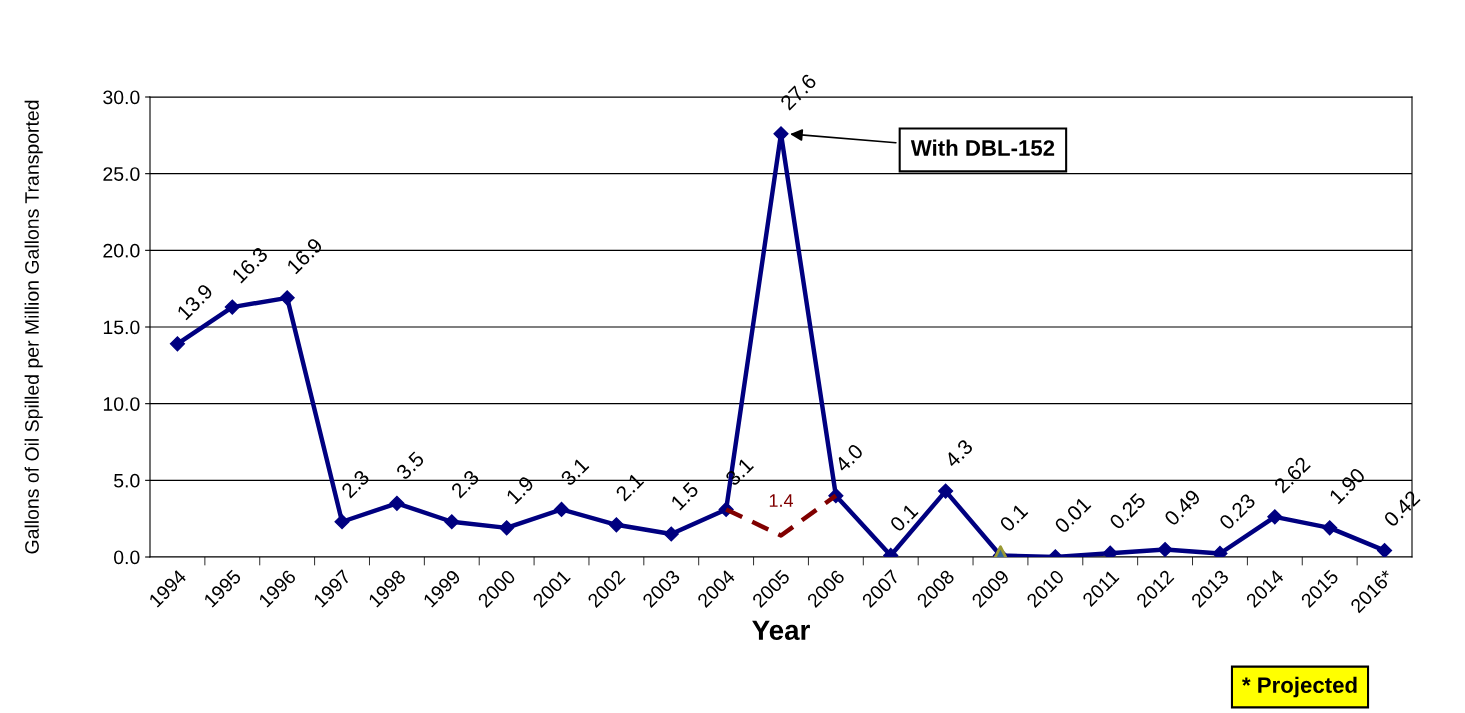  Describe the element at coordinates (33, 327) in the screenshot. I see `y-axis-title: Gallons of Oil Spilled per Million Gallons Transported` at that location.